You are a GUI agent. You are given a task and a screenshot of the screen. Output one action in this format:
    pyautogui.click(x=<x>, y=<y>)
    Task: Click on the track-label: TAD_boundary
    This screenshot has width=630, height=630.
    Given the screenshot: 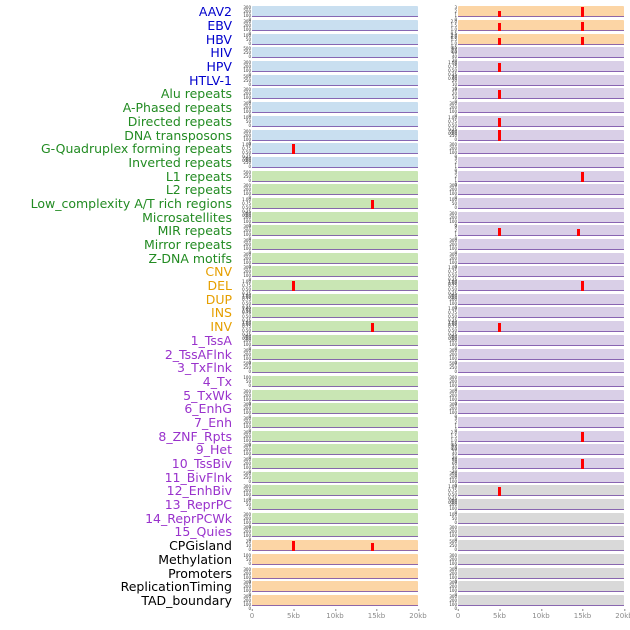 What is the action you would take?
    pyautogui.click(x=186, y=600)
    